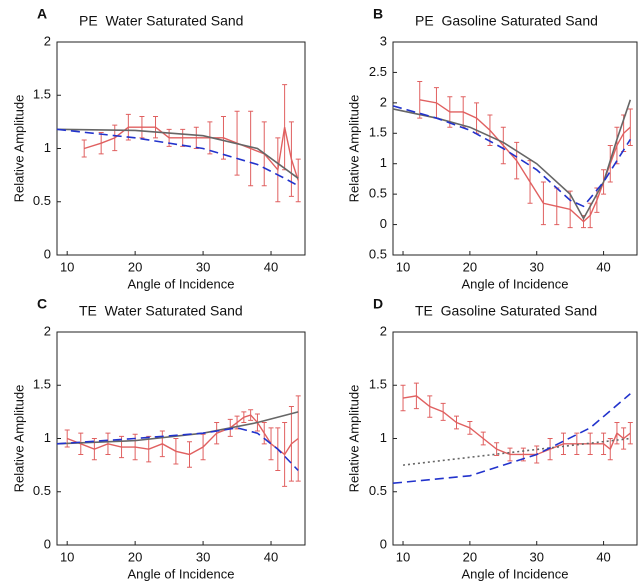  I want to click on panel-title: PE Water Saturated Sand, so click(161, 21).